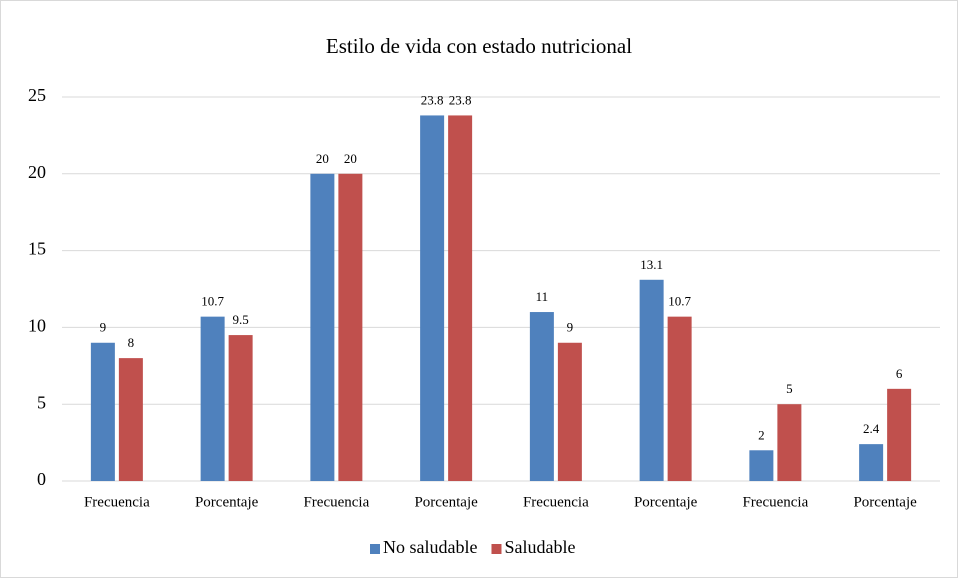  What do you see at coordinates (37, 95) in the screenshot?
I see `y-tick-label: 25` at bounding box center [37, 95].